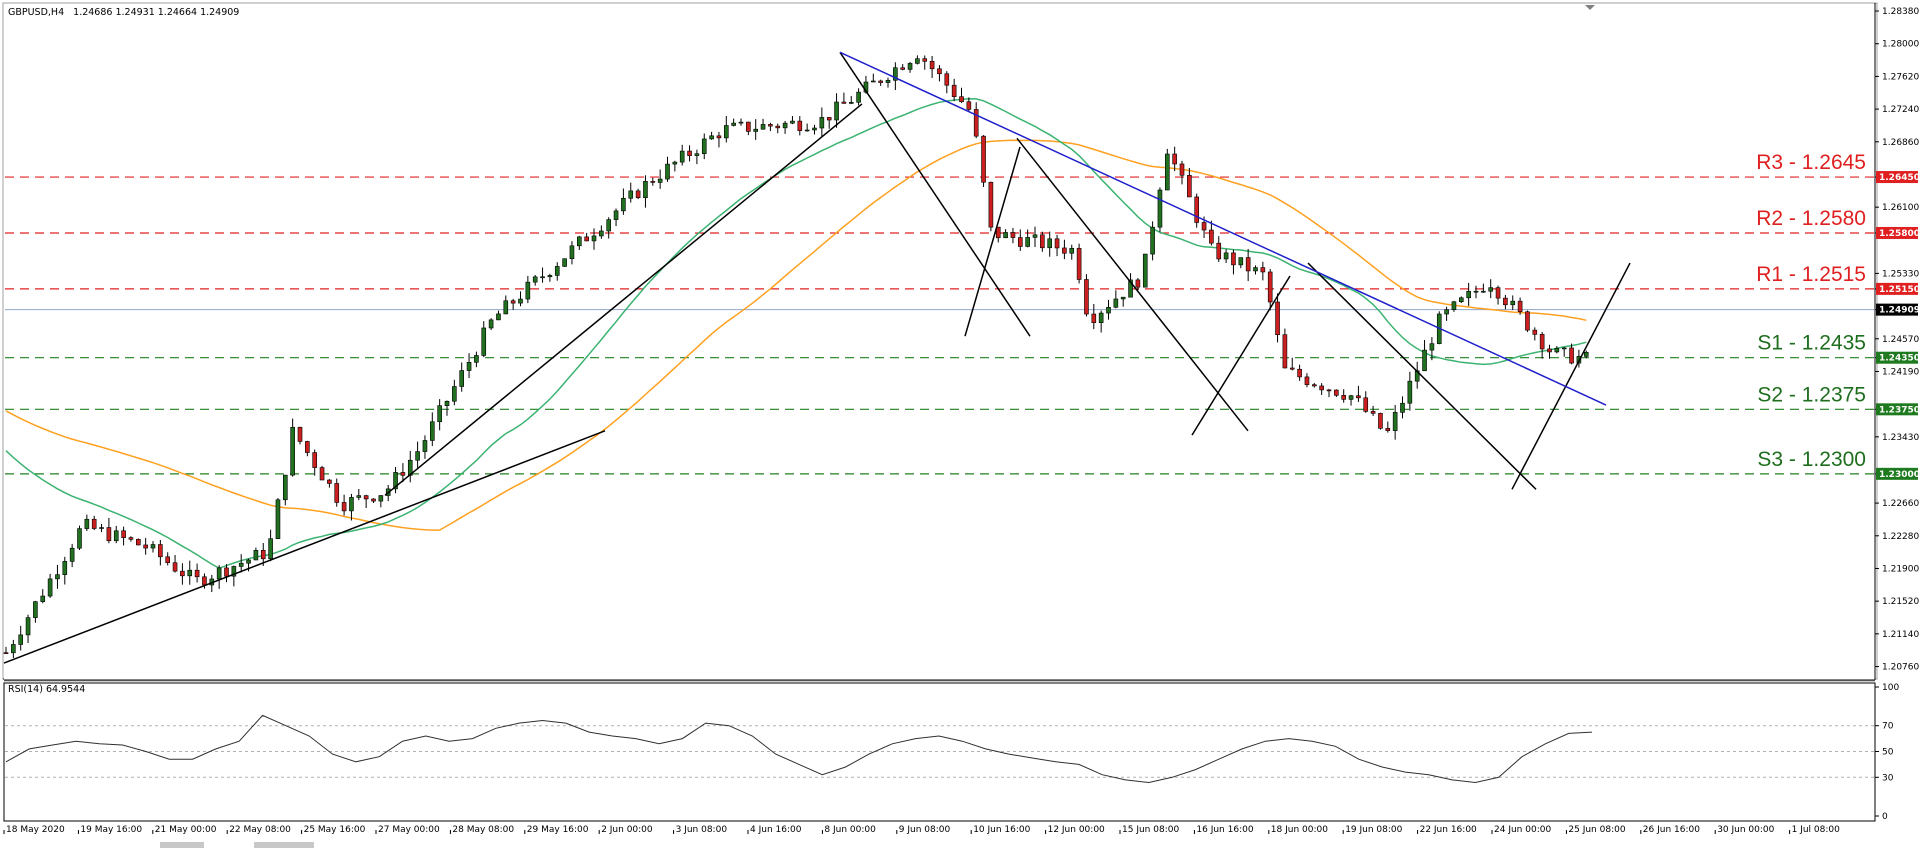 The width and height of the screenshot is (1919, 848). I want to click on current-price-tag, so click(1897, 309).